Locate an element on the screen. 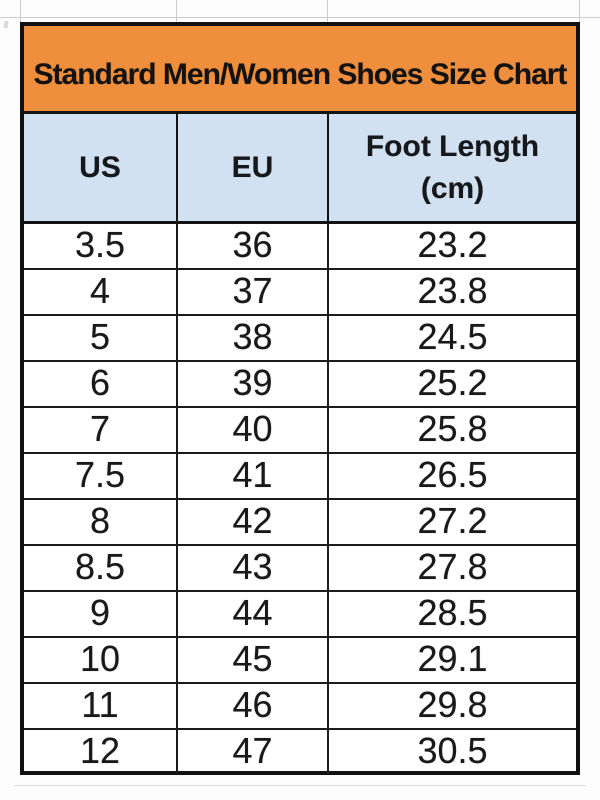  table-row: 11 46 29.8 is located at coordinates (300, 707).